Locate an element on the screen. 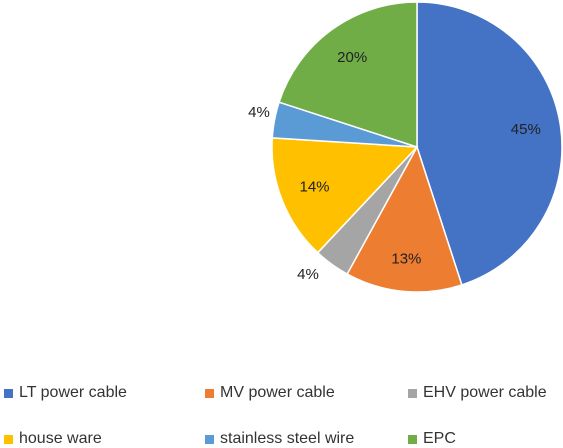 This screenshot has width=563, height=448. data-label-ehv-power-cable: 4% is located at coordinates (308, 274).